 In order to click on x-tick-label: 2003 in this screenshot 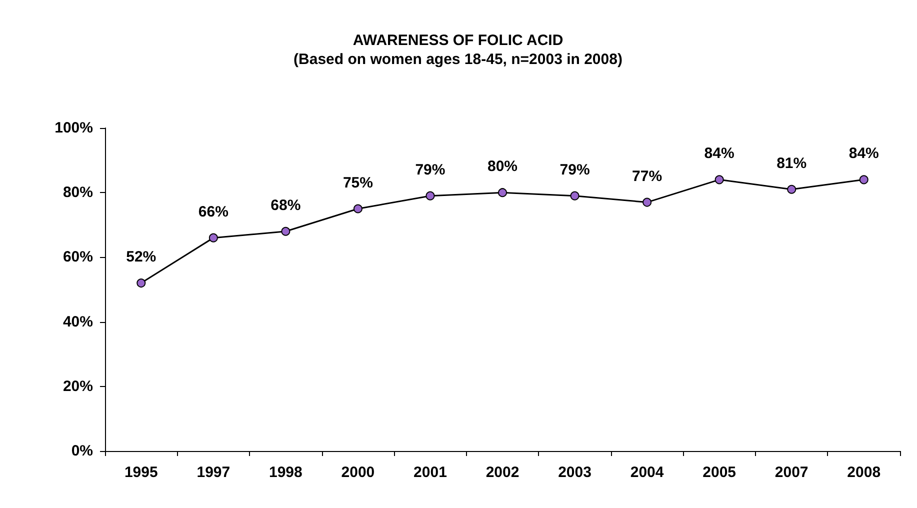, I will do `click(575, 472)`.